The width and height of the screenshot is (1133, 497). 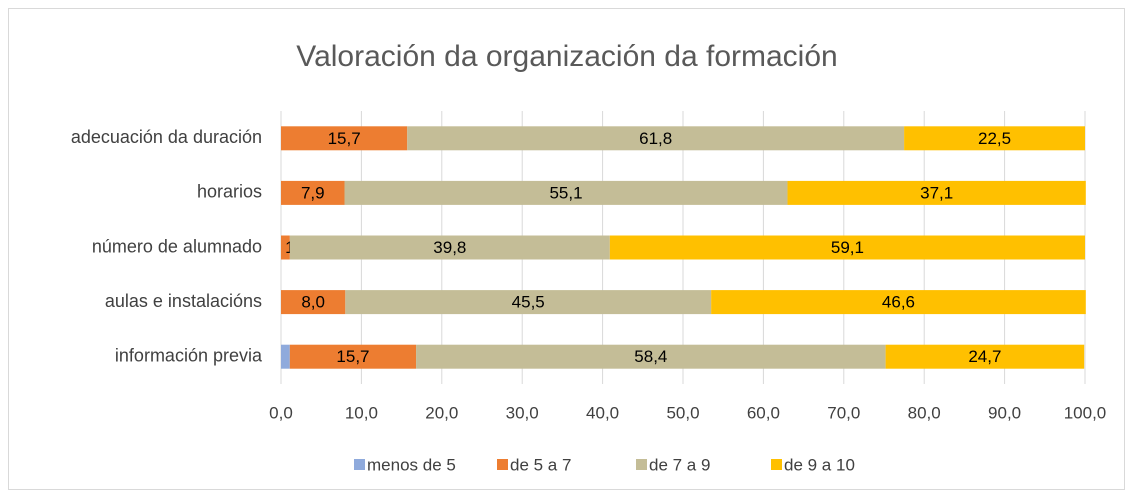 I want to click on value-label: 22,5, so click(x=994, y=138).